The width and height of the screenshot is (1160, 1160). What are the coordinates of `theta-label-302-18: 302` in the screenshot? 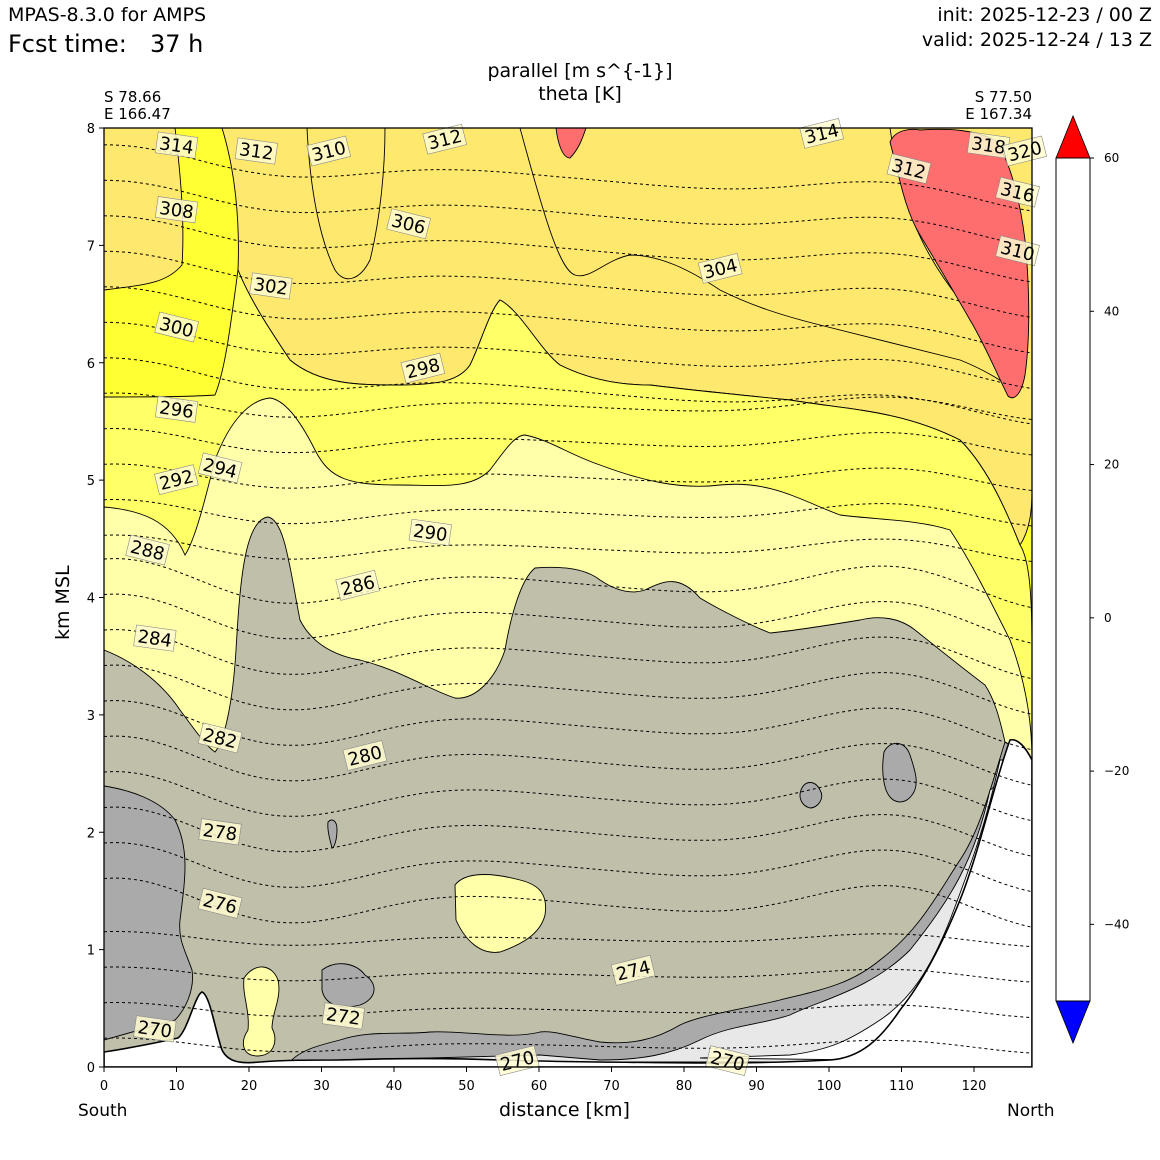 It's located at (271, 286).